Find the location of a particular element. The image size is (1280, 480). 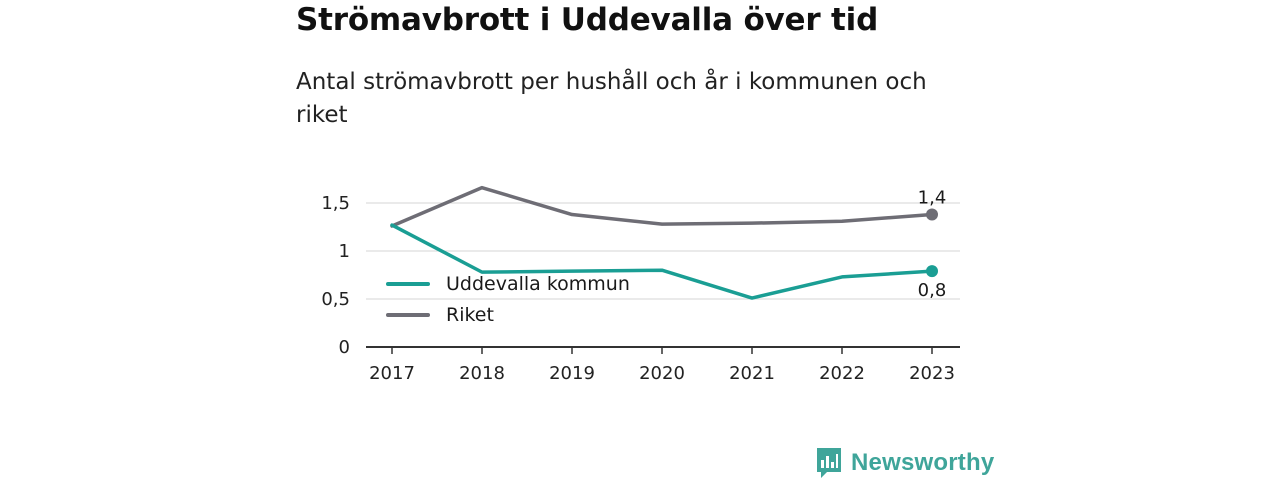

end-value-label: 1,4 is located at coordinates (932, 198).